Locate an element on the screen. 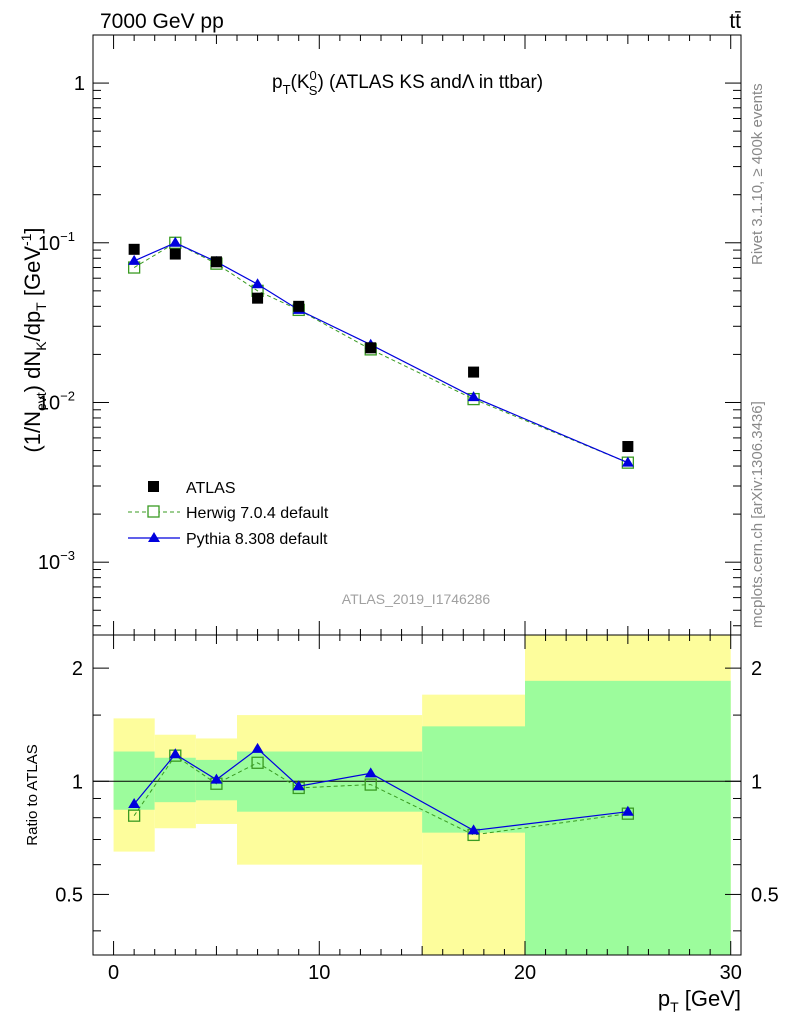  main-y-axis-label: (1/Nevt) dNK/dpT [GeV-1] is located at coordinates (33, 339).